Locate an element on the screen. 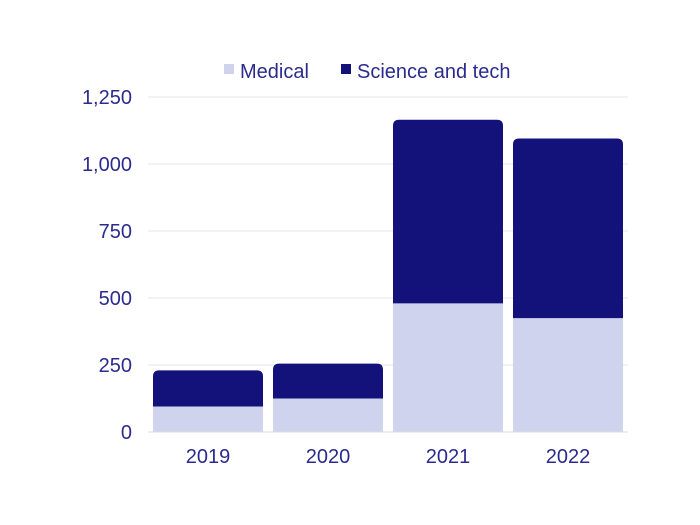  y-tick-label: 1,000 is located at coordinates (107, 165).